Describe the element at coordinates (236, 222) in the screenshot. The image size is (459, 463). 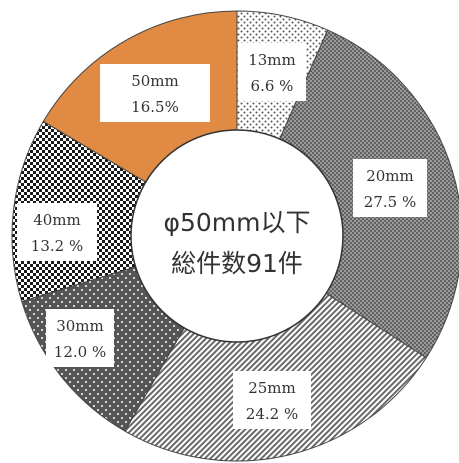
I see `center-label-line-1: φ50mm以下` at that location.